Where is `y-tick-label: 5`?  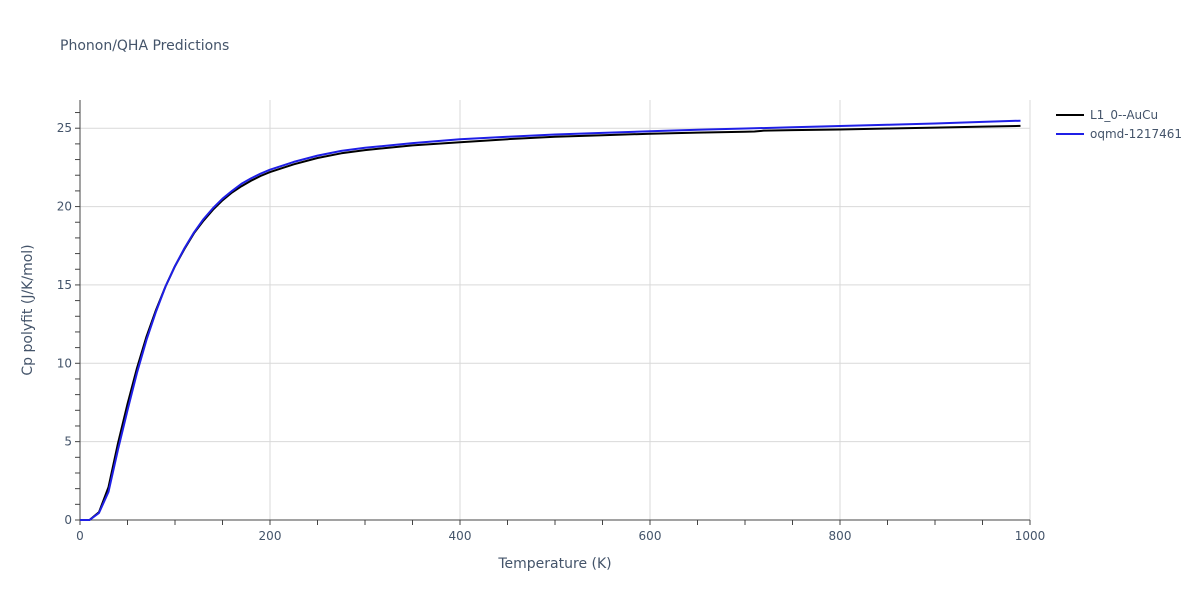 y-tick-label: 5 is located at coordinates (68, 442).